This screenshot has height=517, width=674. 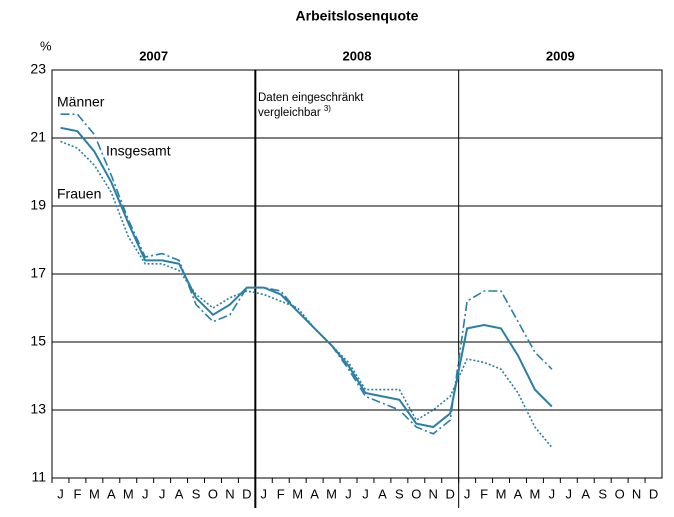 I want to click on annotation-note: 3), so click(x=327, y=108).